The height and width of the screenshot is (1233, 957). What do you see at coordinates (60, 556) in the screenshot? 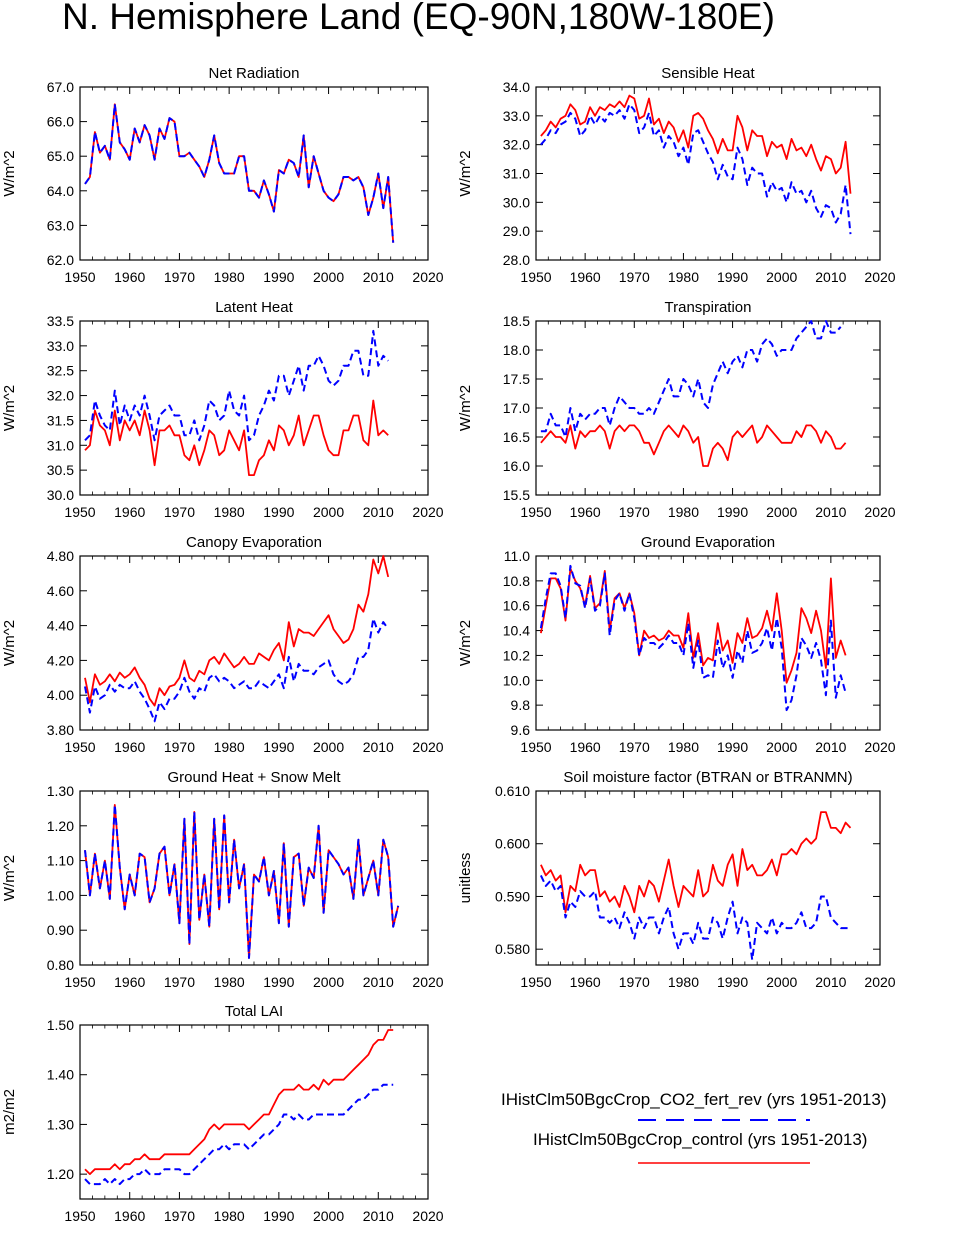
I see `y-tick-label: 4.80` at bounding box center [60, 556].